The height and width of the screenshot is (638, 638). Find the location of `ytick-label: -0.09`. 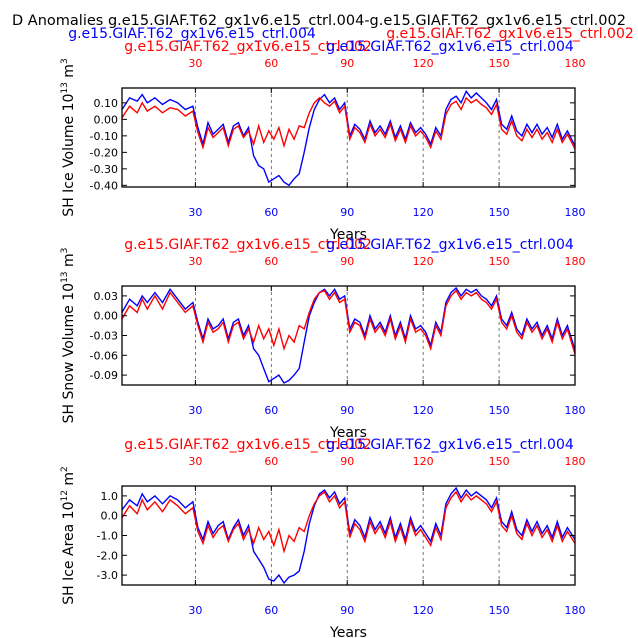

ytick-label: -0.09 is located at coordinates (104, 375).